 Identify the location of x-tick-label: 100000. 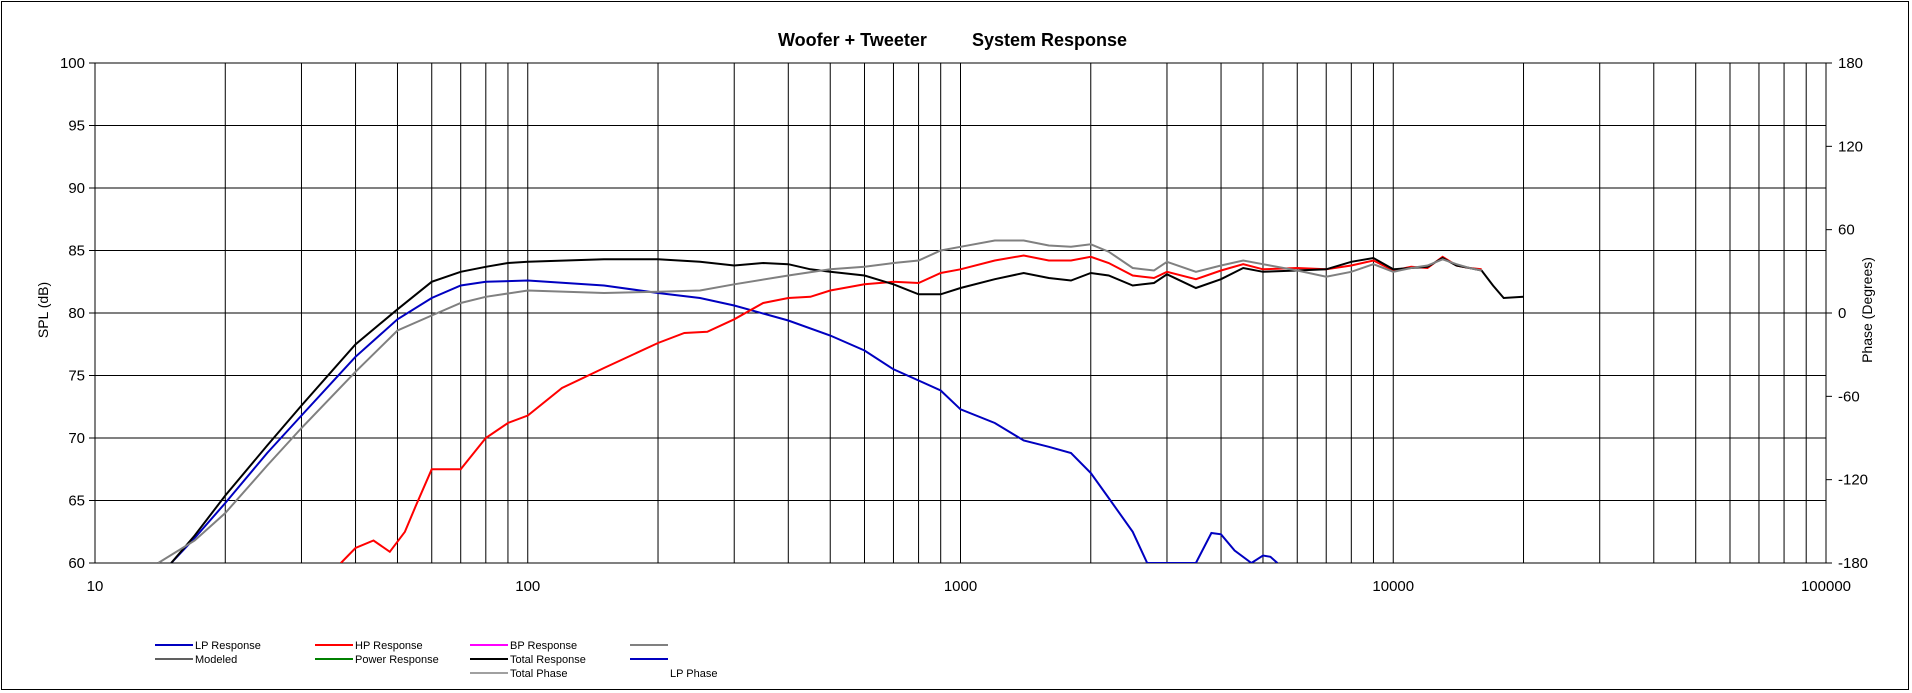
(1826, 586).